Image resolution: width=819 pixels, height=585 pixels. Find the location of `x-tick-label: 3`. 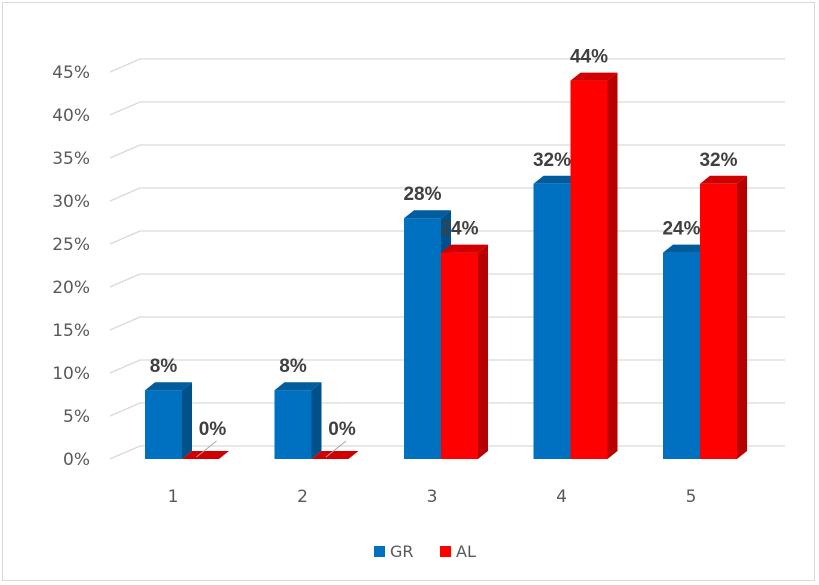

x-tick-label: 3 is located at coordinates (432, 497).